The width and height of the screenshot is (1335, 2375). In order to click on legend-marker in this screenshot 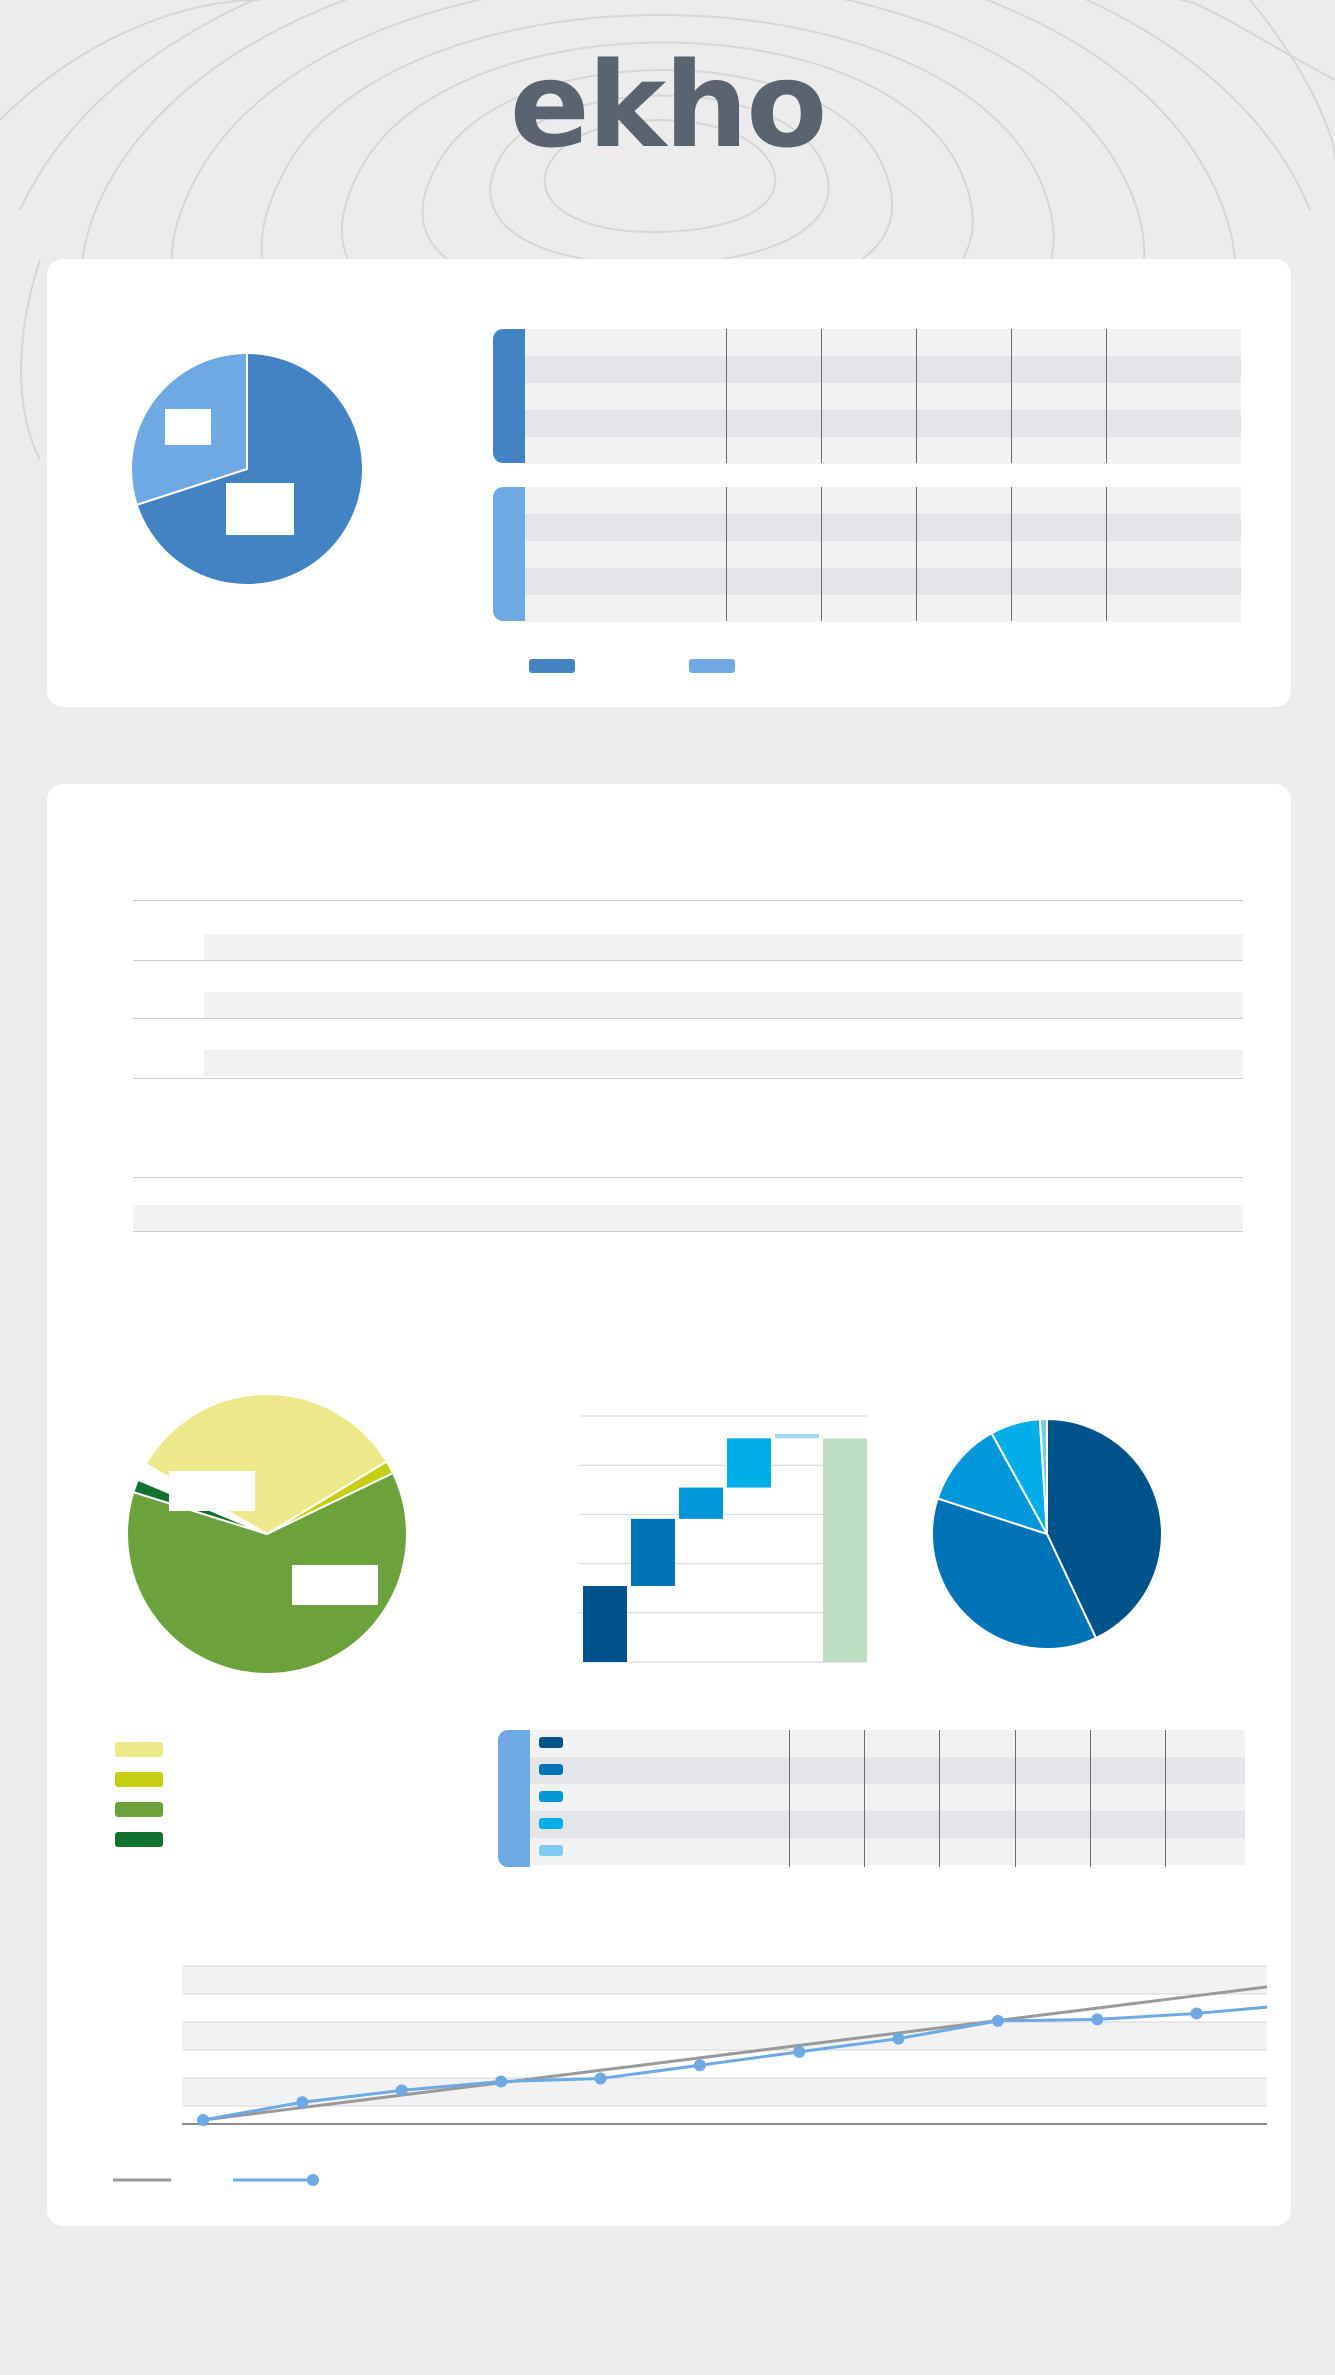, I will do `click(313, 2180)`.